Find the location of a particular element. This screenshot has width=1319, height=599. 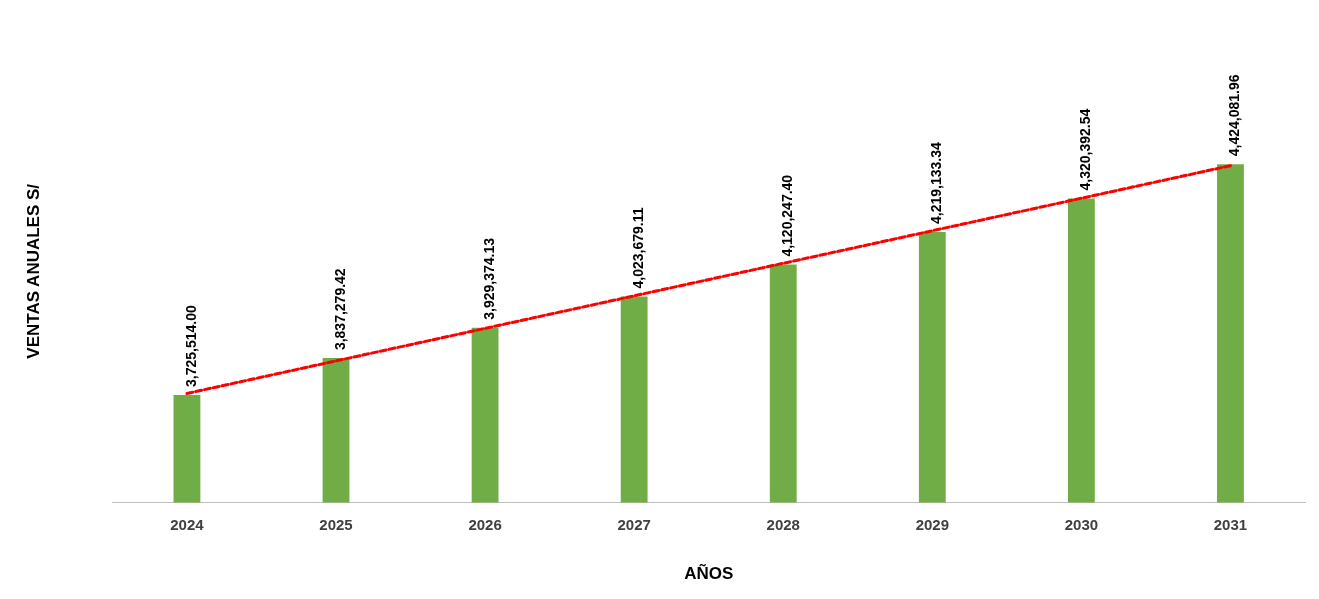

x-tick-label: 2026 is located at coordinates (485, 524).